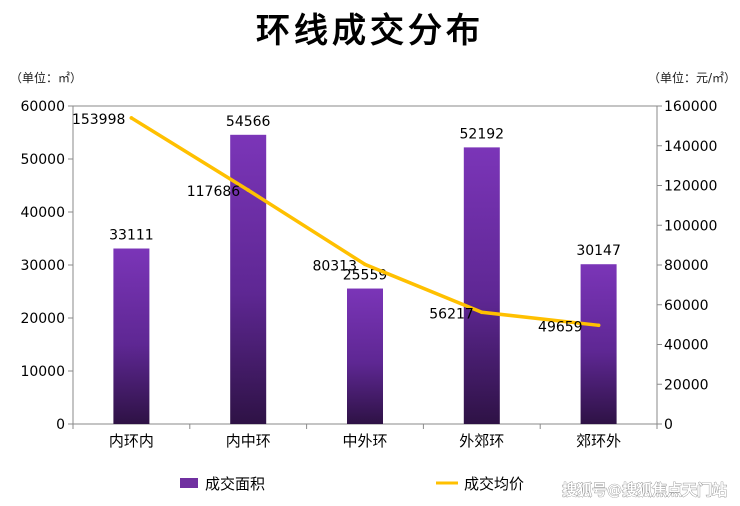 The height and width of the screenshot is (506, 740). Describe the element at coordinates (482, 134) in the screenshot. I see `bar-value-label: 52192` at that location.